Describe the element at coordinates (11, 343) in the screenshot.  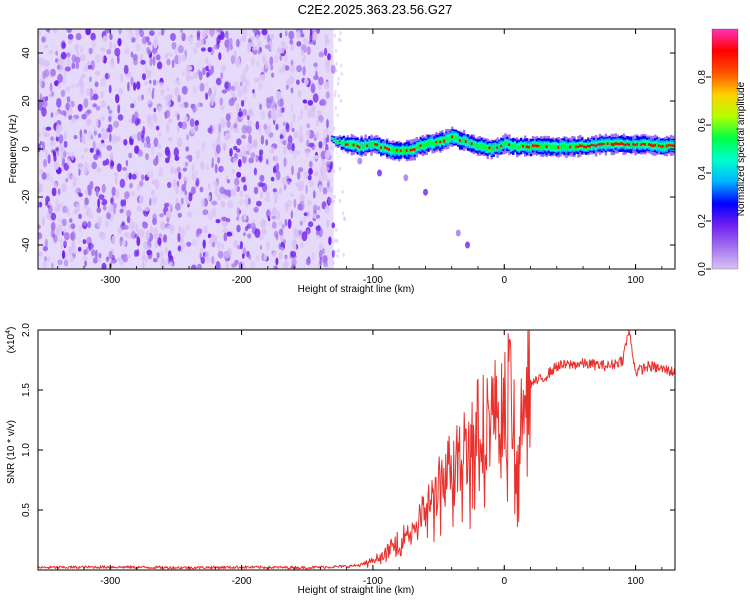
I see `snr-scale-label: (x10` at that location.